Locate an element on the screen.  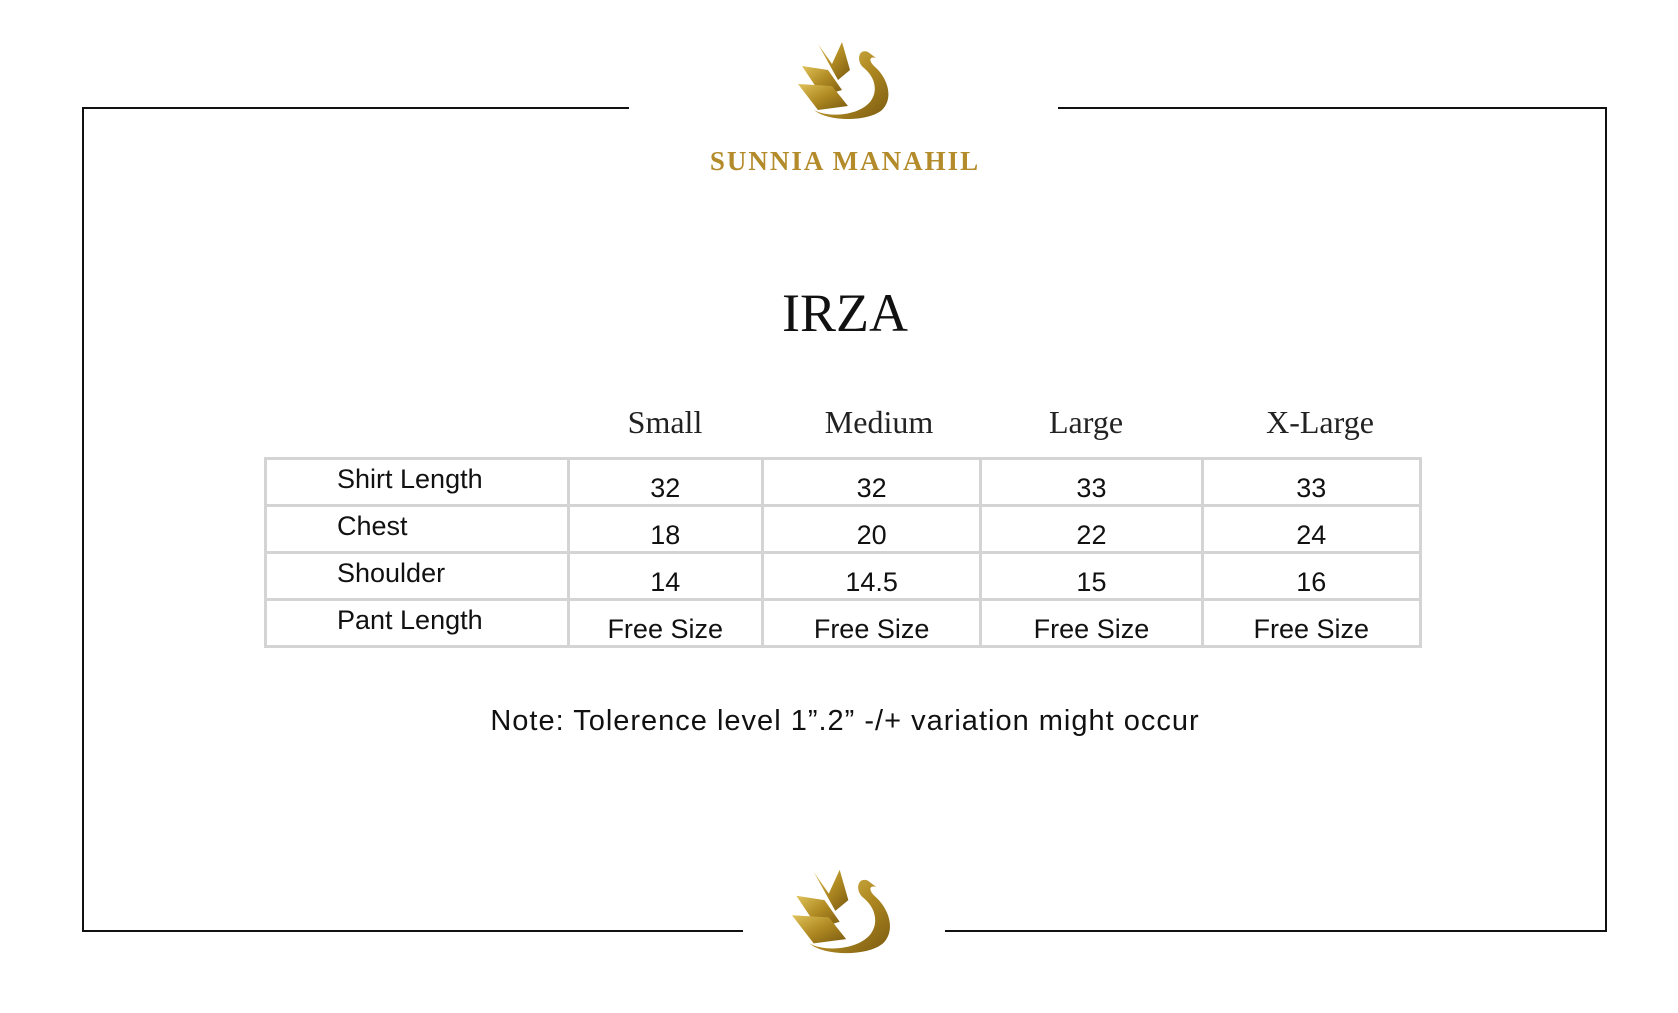
row-label: Chest is located at coordinates (417, 529).